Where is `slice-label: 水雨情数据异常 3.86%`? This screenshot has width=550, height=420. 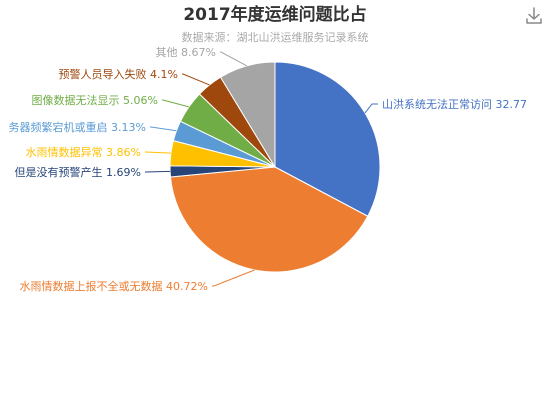 slice-label: 水雨情数据异常 3.86% is located at coordinates (83, 152).